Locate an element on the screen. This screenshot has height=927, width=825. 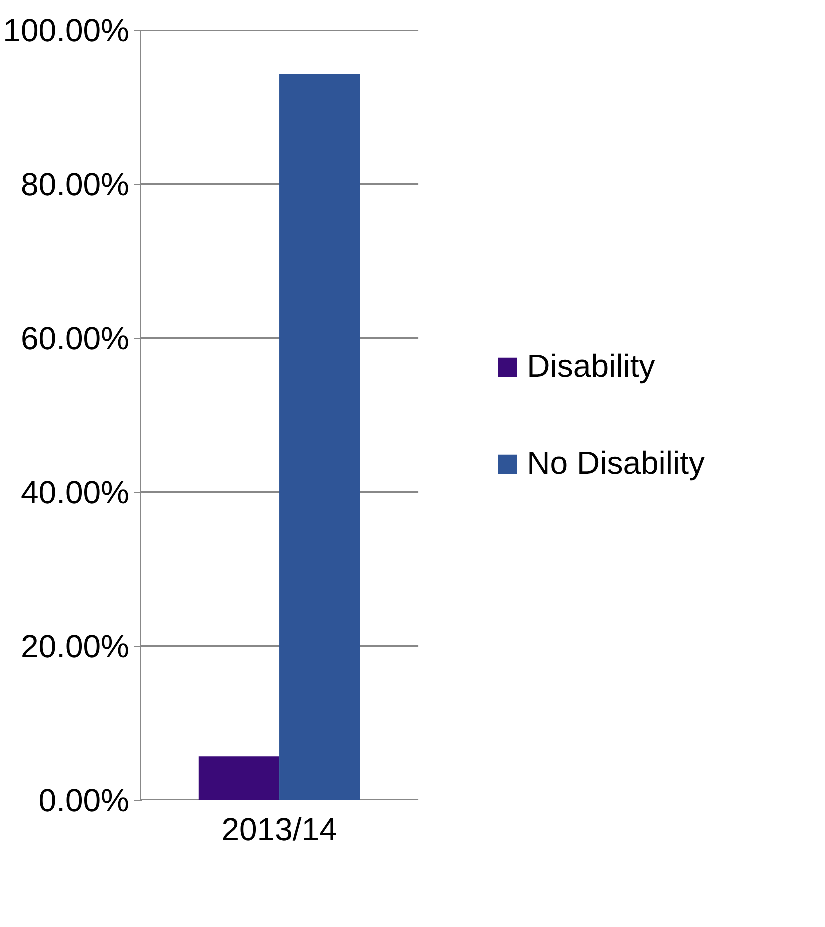
y-tick-label: 80.00% is located at coordinates (75, 184).